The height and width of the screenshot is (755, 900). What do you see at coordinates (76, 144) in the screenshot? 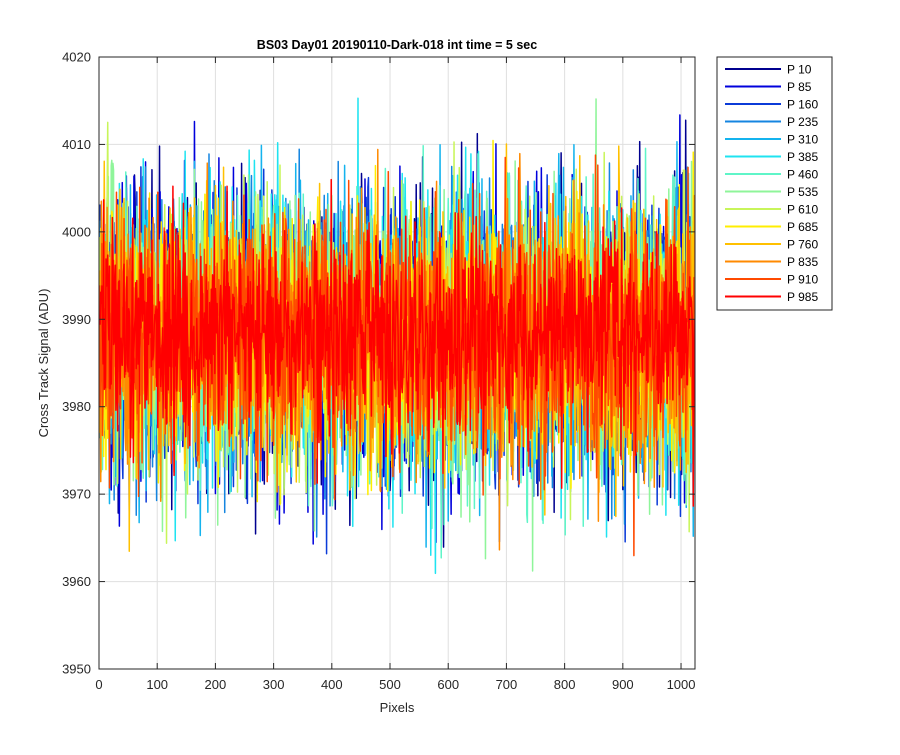
I see `y-tick-label: 4010` at bounding box center [76, 144].